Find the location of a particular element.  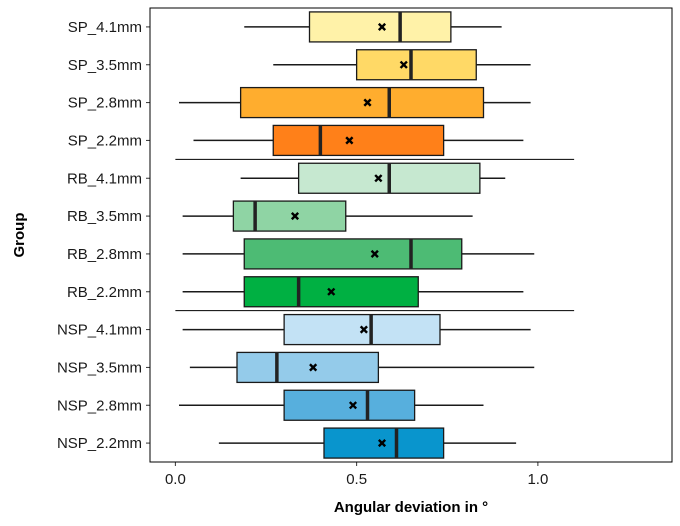

box-nsp-3-5mm is located at coordinates (362, 367).